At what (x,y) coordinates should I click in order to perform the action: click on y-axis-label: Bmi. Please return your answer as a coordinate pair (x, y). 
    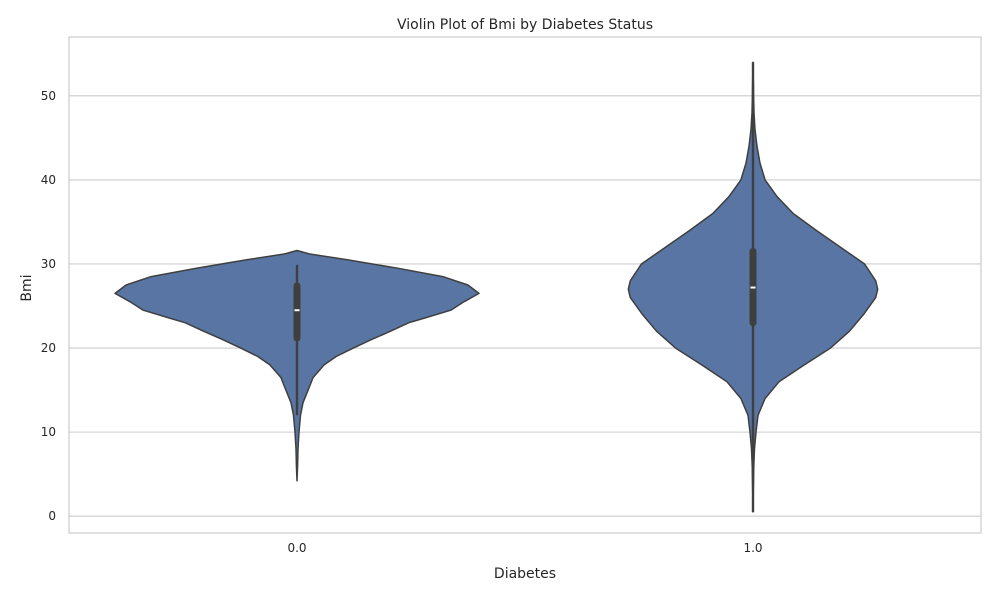
    Looking at the image, I should click on (27, 287).